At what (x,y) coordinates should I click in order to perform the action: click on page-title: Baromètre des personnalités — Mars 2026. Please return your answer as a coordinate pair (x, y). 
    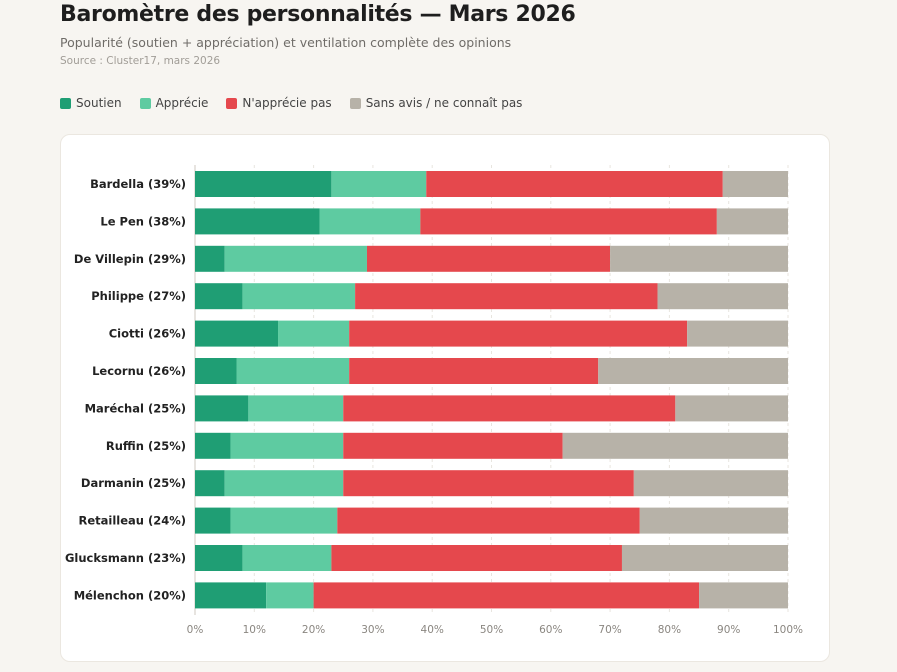
    Looking at the image, I should click on (318, 14).